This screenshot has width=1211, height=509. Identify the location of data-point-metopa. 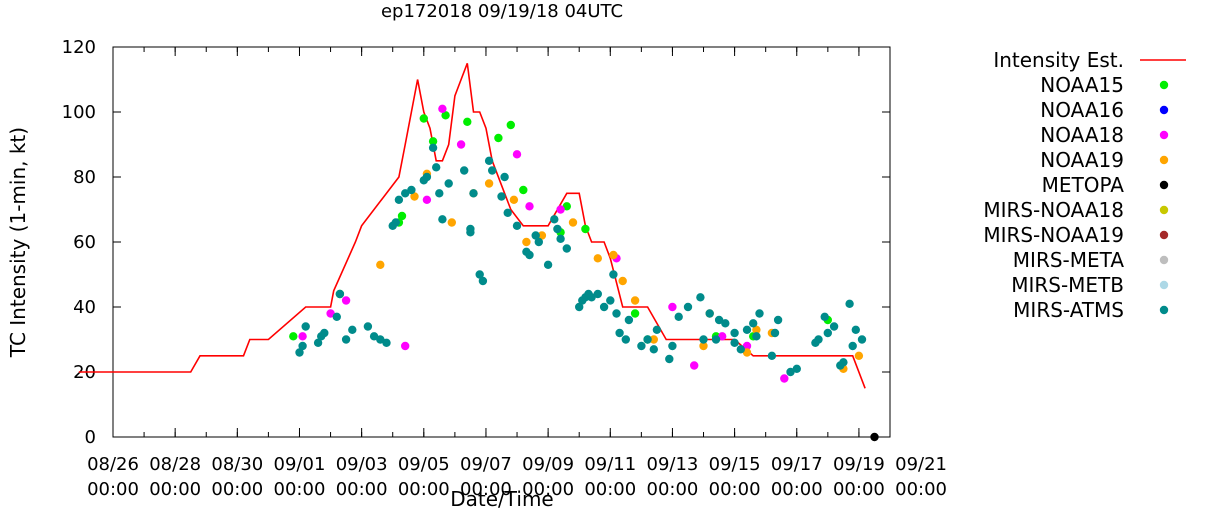
(874, 437).